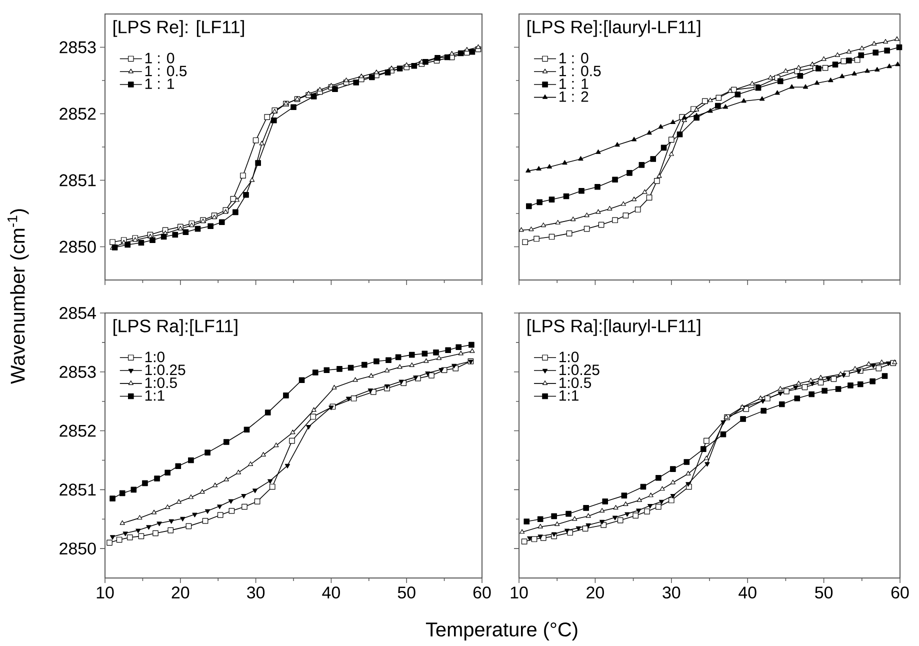 The width and height of the screenshot is (919, 646). I want to click on chart-title: [LPS Ra]:[LF11], so click(176, 327).